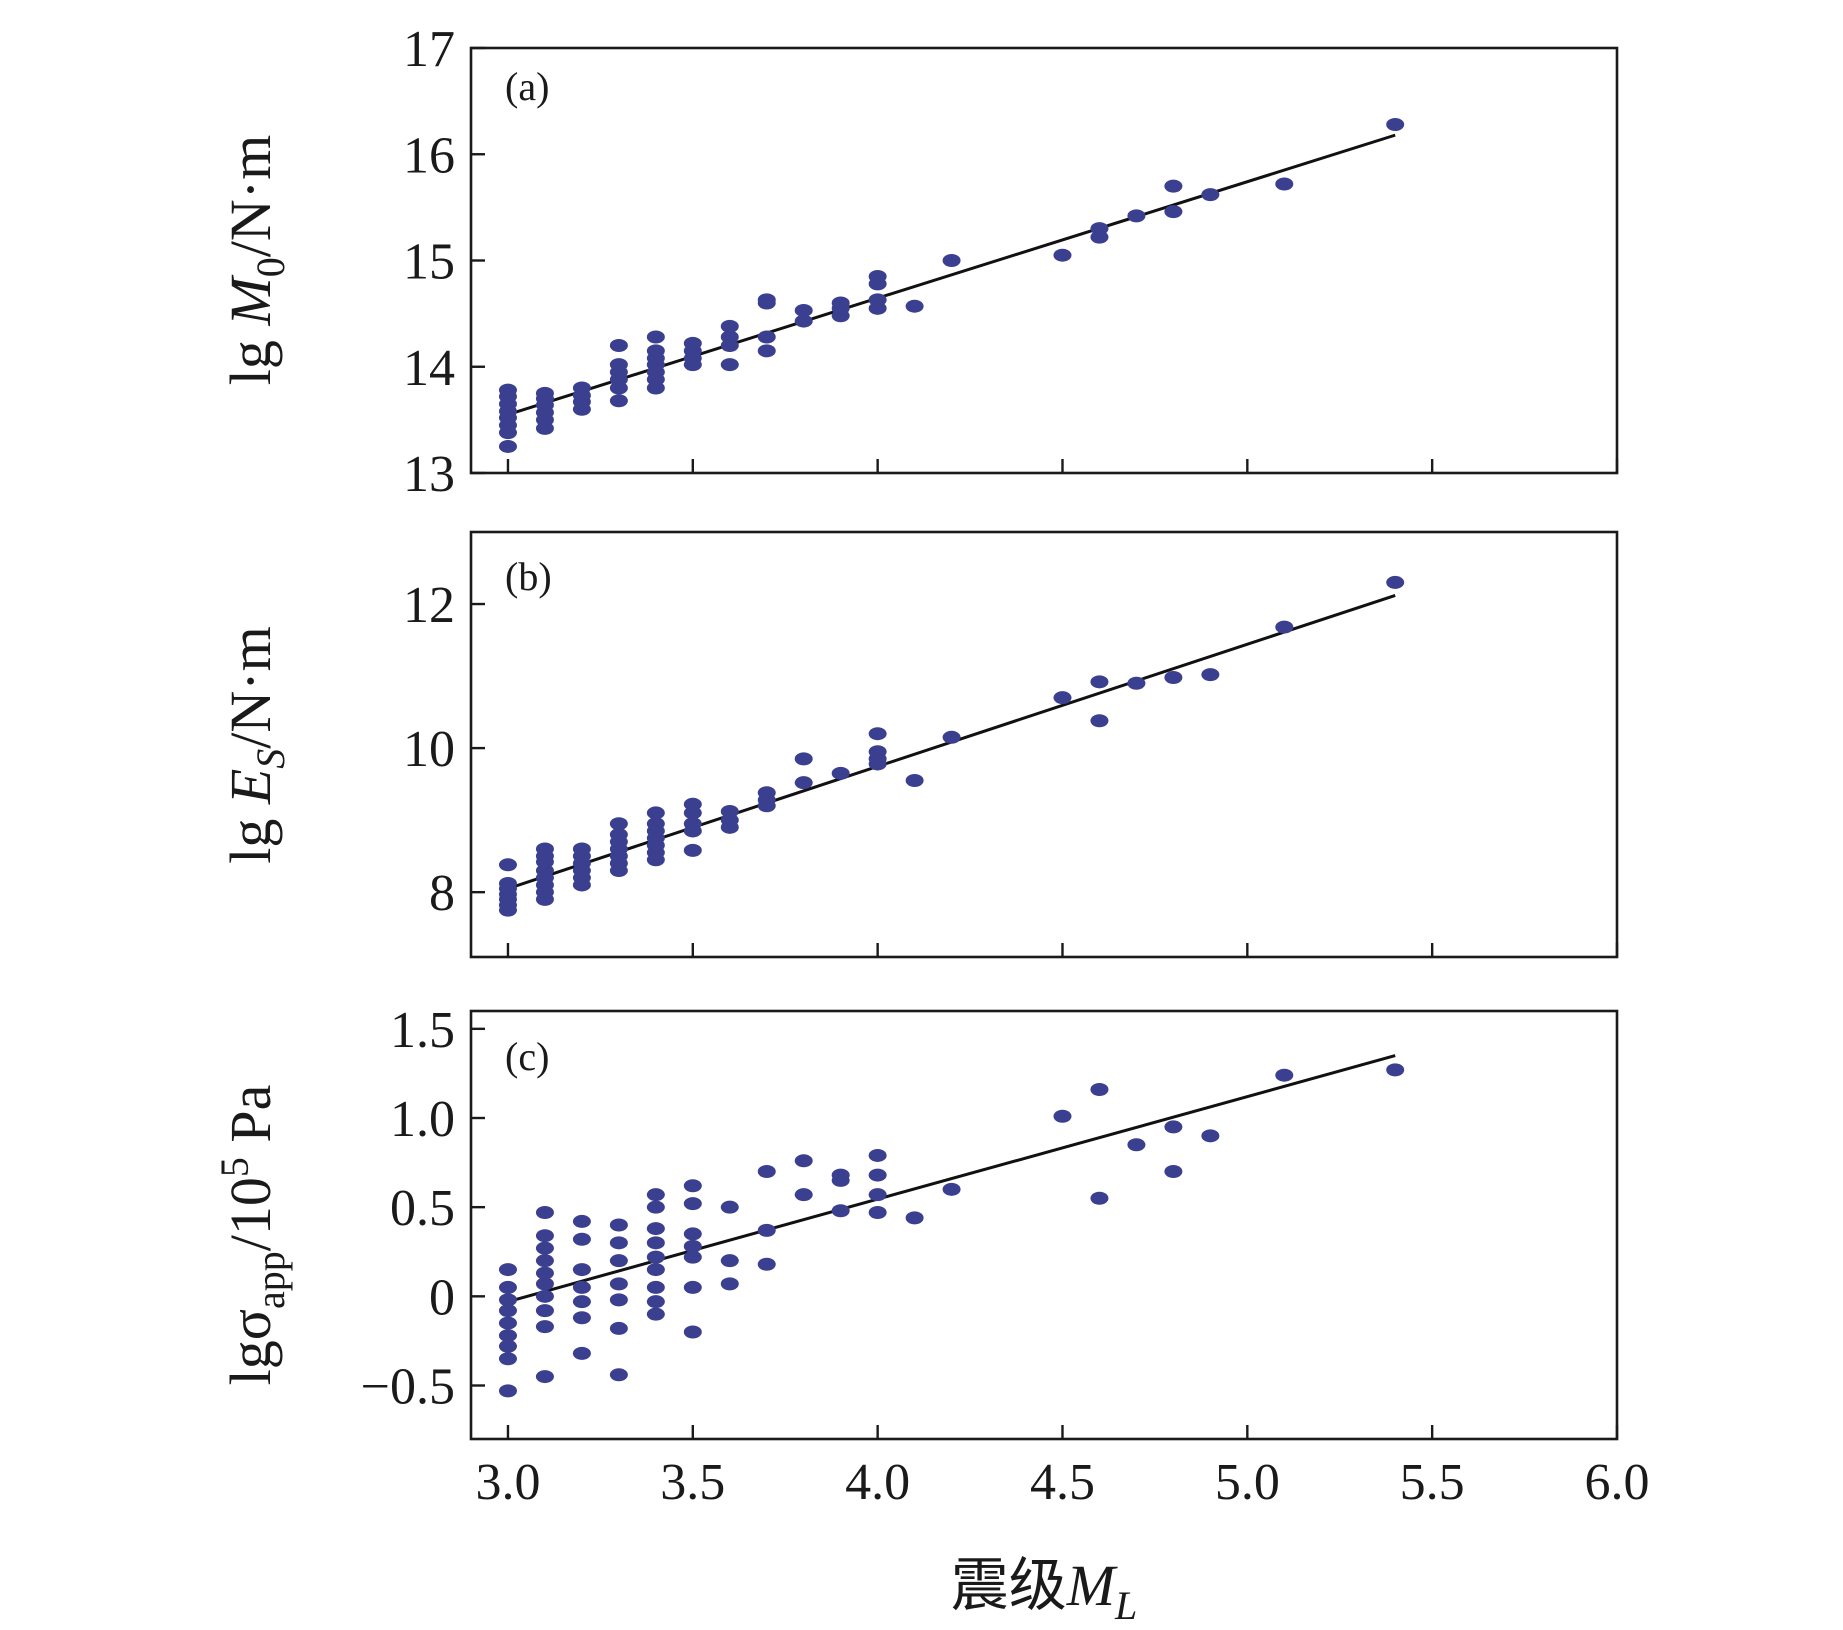  Describe the element at coordinates (250, 196) in the screenshot. I see `panel-a-ylabel-suffix: /N·m` at that location.